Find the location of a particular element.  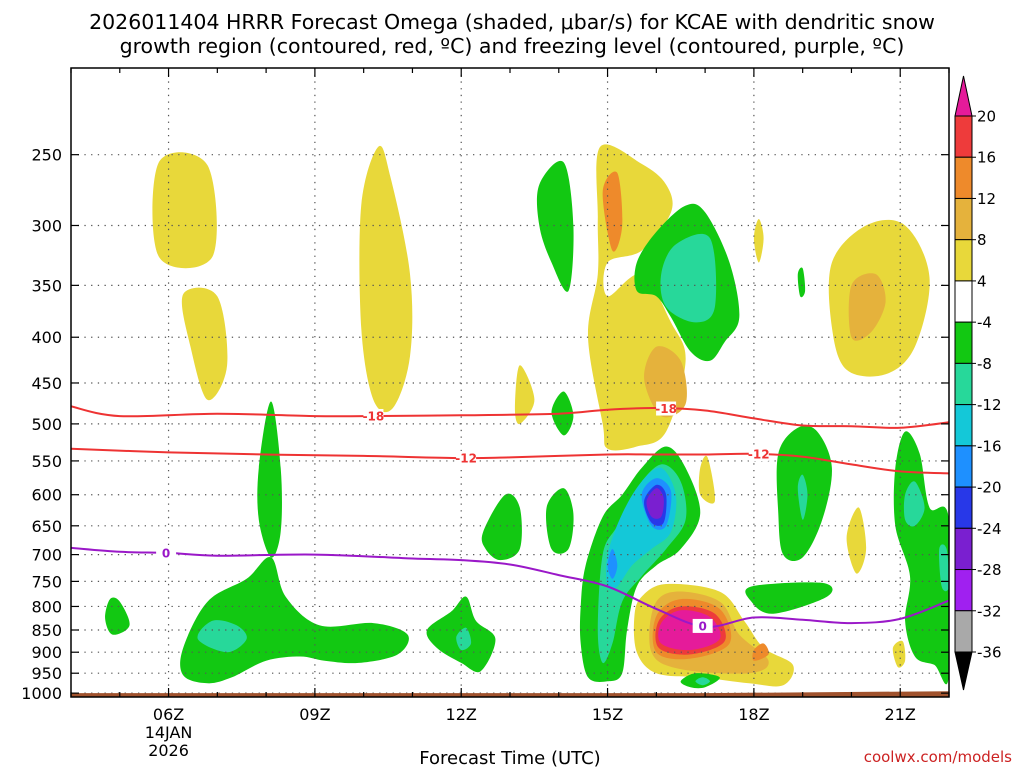

colorbar-label: 12 is located at coordinates (986, 199).